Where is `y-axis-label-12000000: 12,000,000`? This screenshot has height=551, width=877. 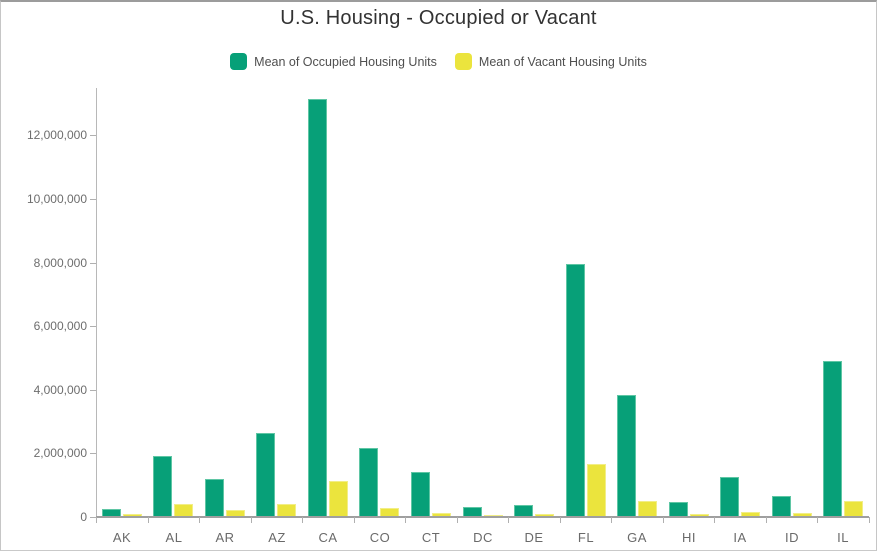 y-axis-label-12000000: 12,000,000 is located at coordinates (56, 135).